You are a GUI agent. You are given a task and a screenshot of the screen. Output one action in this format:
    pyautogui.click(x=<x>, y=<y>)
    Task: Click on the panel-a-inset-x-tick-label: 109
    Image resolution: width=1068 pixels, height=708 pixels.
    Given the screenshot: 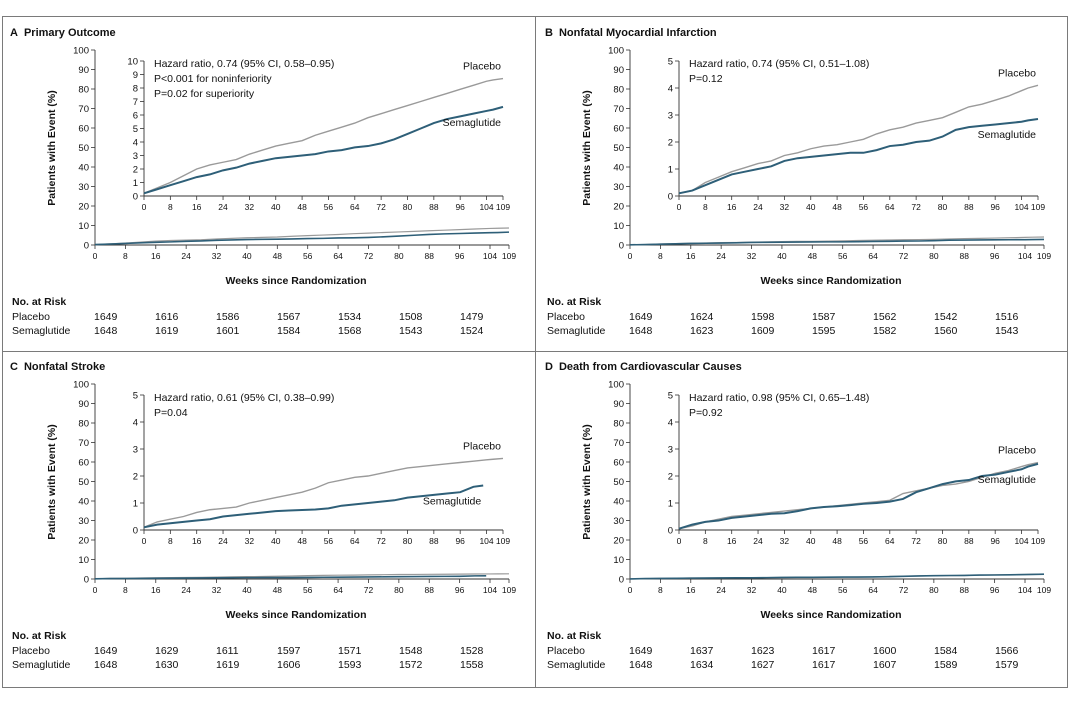 What is the action you would take?
    pyautogui.click(x=503, y=207)
    